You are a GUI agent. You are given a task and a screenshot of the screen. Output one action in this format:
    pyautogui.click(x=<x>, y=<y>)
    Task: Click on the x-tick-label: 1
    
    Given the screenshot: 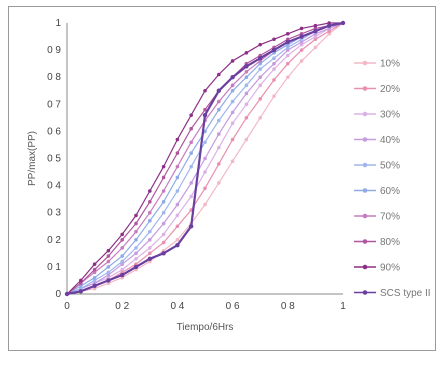 What is the action you would take?
    pyautogui.click(x=343, y=306)
    